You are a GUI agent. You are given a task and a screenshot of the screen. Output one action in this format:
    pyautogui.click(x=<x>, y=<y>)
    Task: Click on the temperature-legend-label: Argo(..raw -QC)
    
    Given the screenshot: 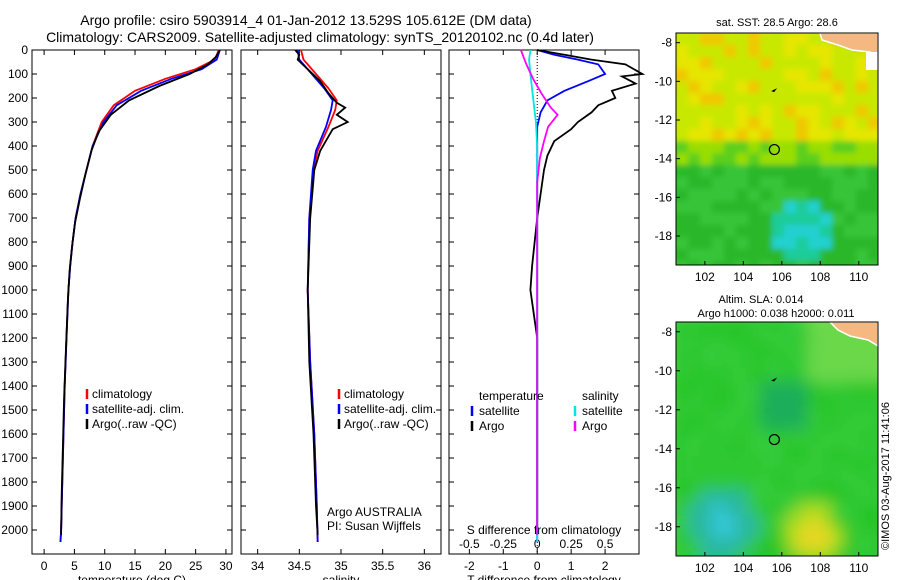 What is the action you would take?
    pyautogui.click(x=134, y=424)
    